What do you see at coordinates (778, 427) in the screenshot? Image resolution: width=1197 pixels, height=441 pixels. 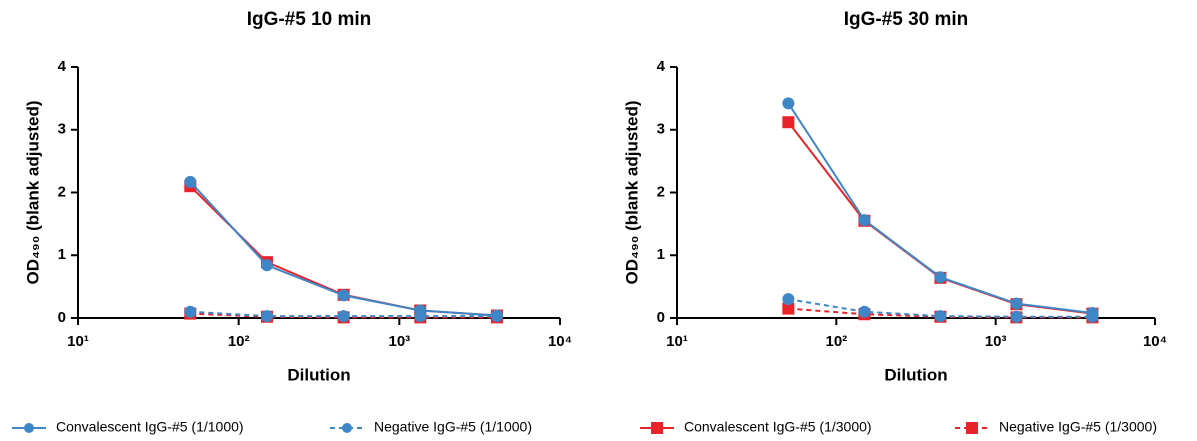 I see `legend-label: Convalescent IgG-#5 (1/3000)` at bounding box center [778, 427].